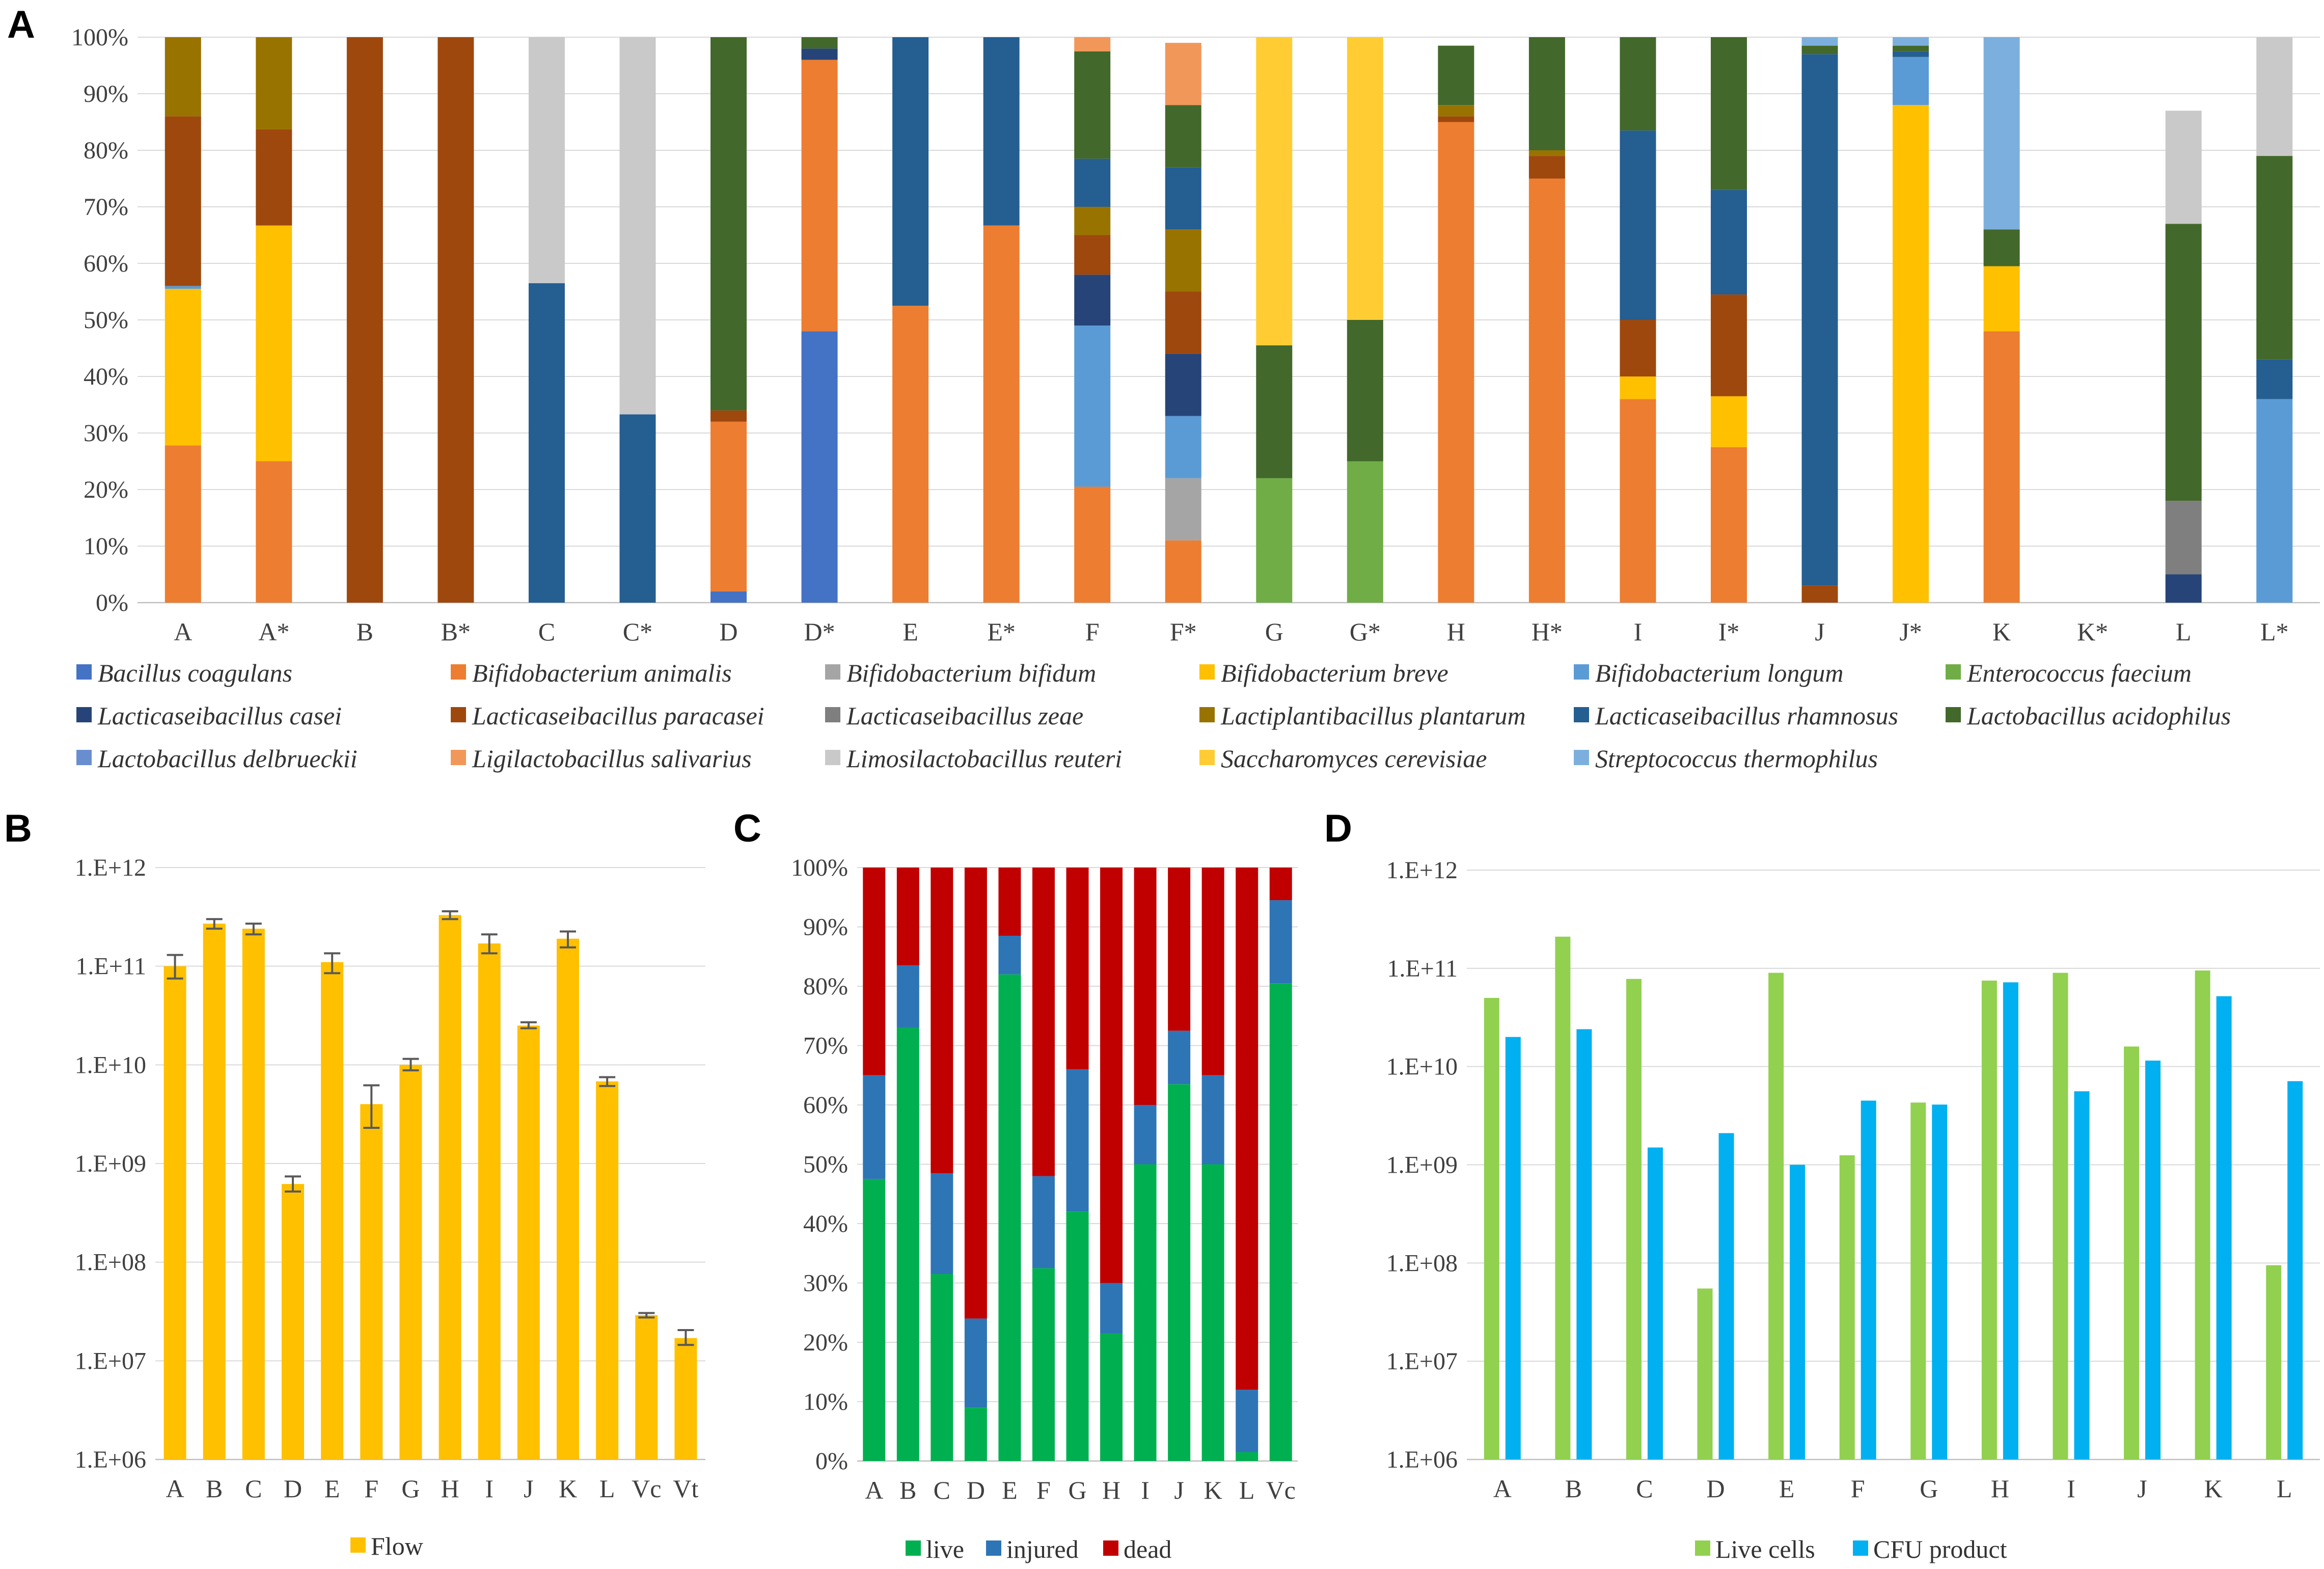 This screenshot has height=1569, width=2324. Describe the element at coordinates (1705, 1374) in the screenshot. I see `bar-live-cells-d` at that location.